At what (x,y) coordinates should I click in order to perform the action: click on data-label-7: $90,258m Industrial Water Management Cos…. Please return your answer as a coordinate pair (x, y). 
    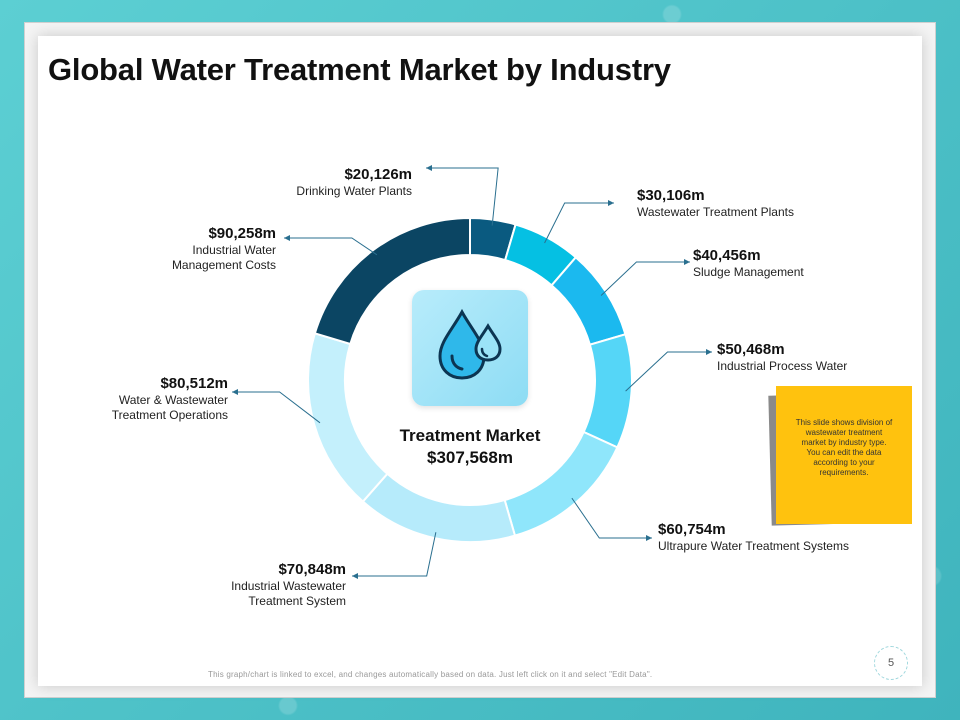
    Looking at the image, I should click on (211, 248).